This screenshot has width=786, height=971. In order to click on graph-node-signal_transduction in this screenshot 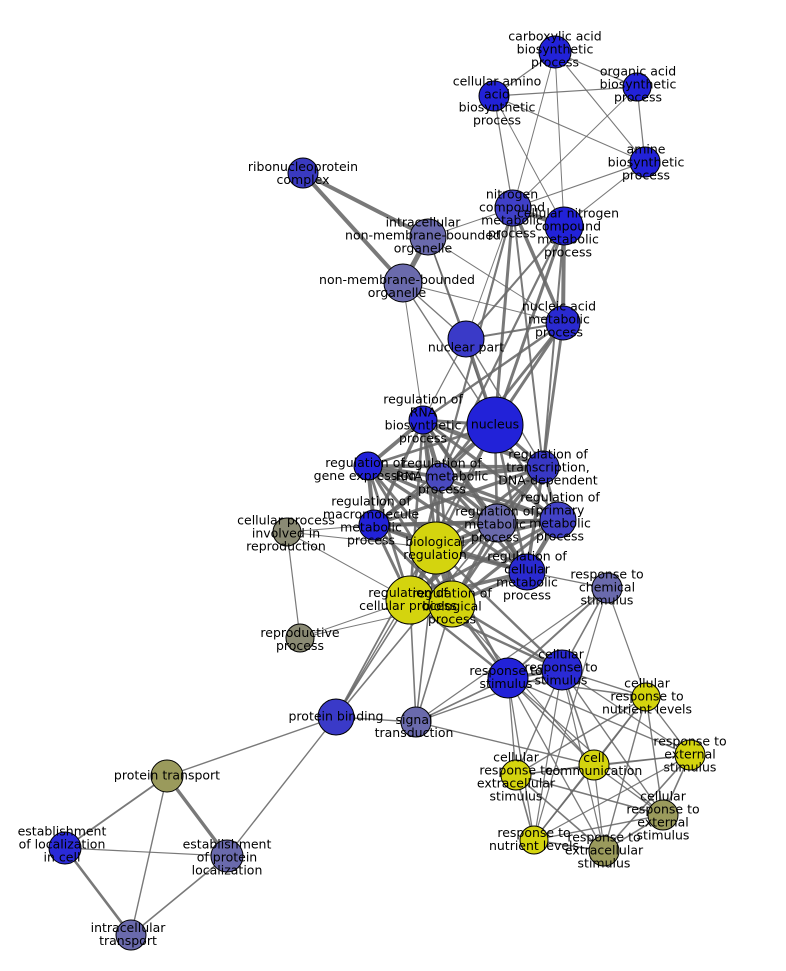, I will do `click(416, 722)`.